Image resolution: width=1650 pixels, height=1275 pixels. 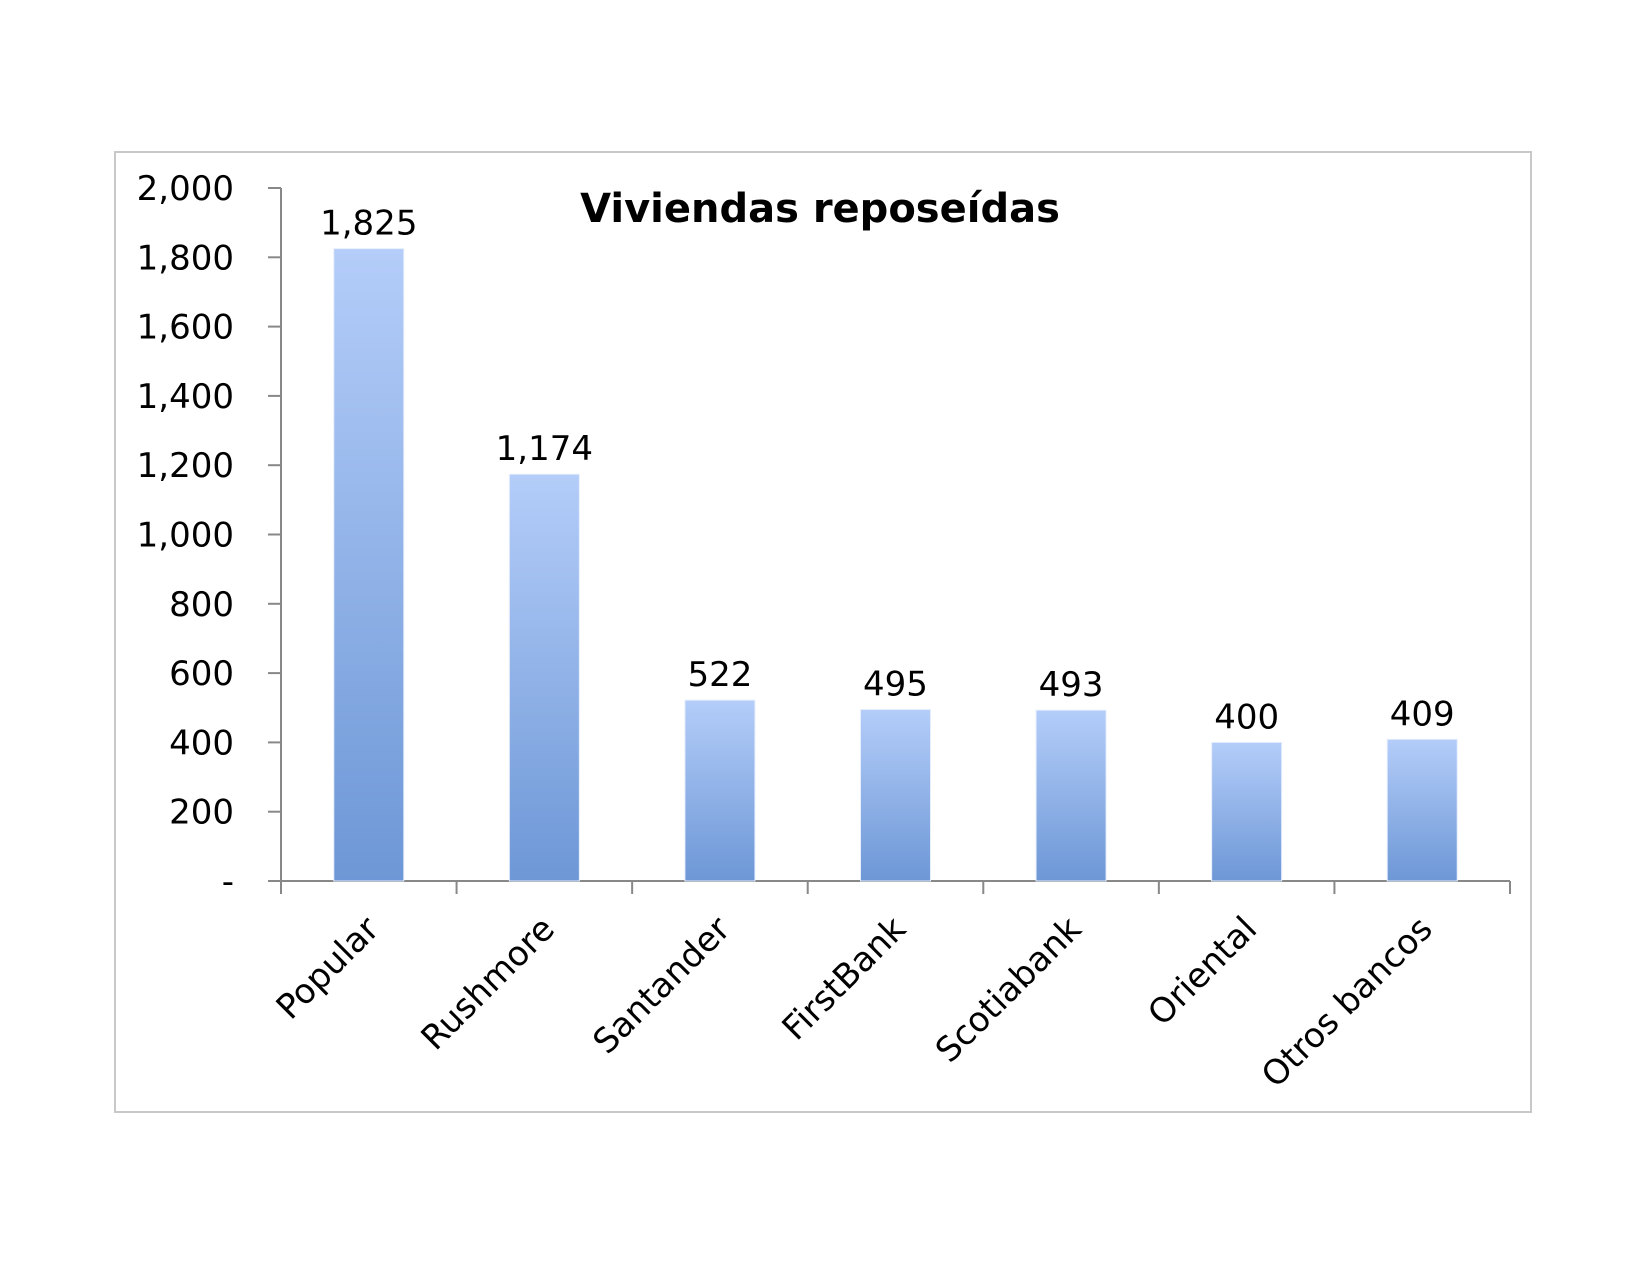 What do you see at coordinates (201, 813) in the screenshot?
I see `y-tick-label: 200` at bounding box center [201, 813].